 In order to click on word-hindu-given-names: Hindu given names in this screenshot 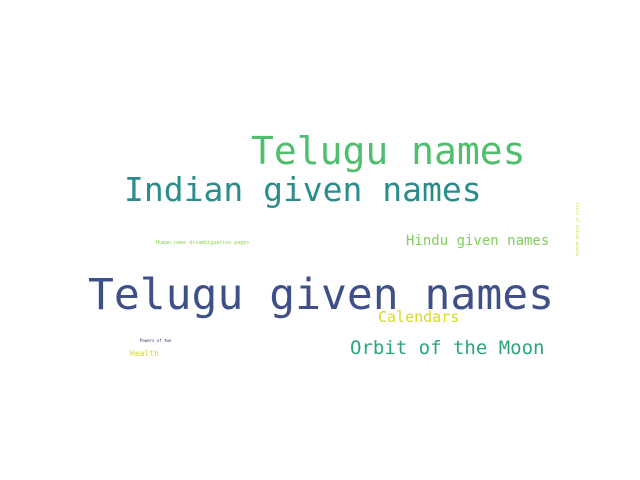, I will do `click(478, 241)`.